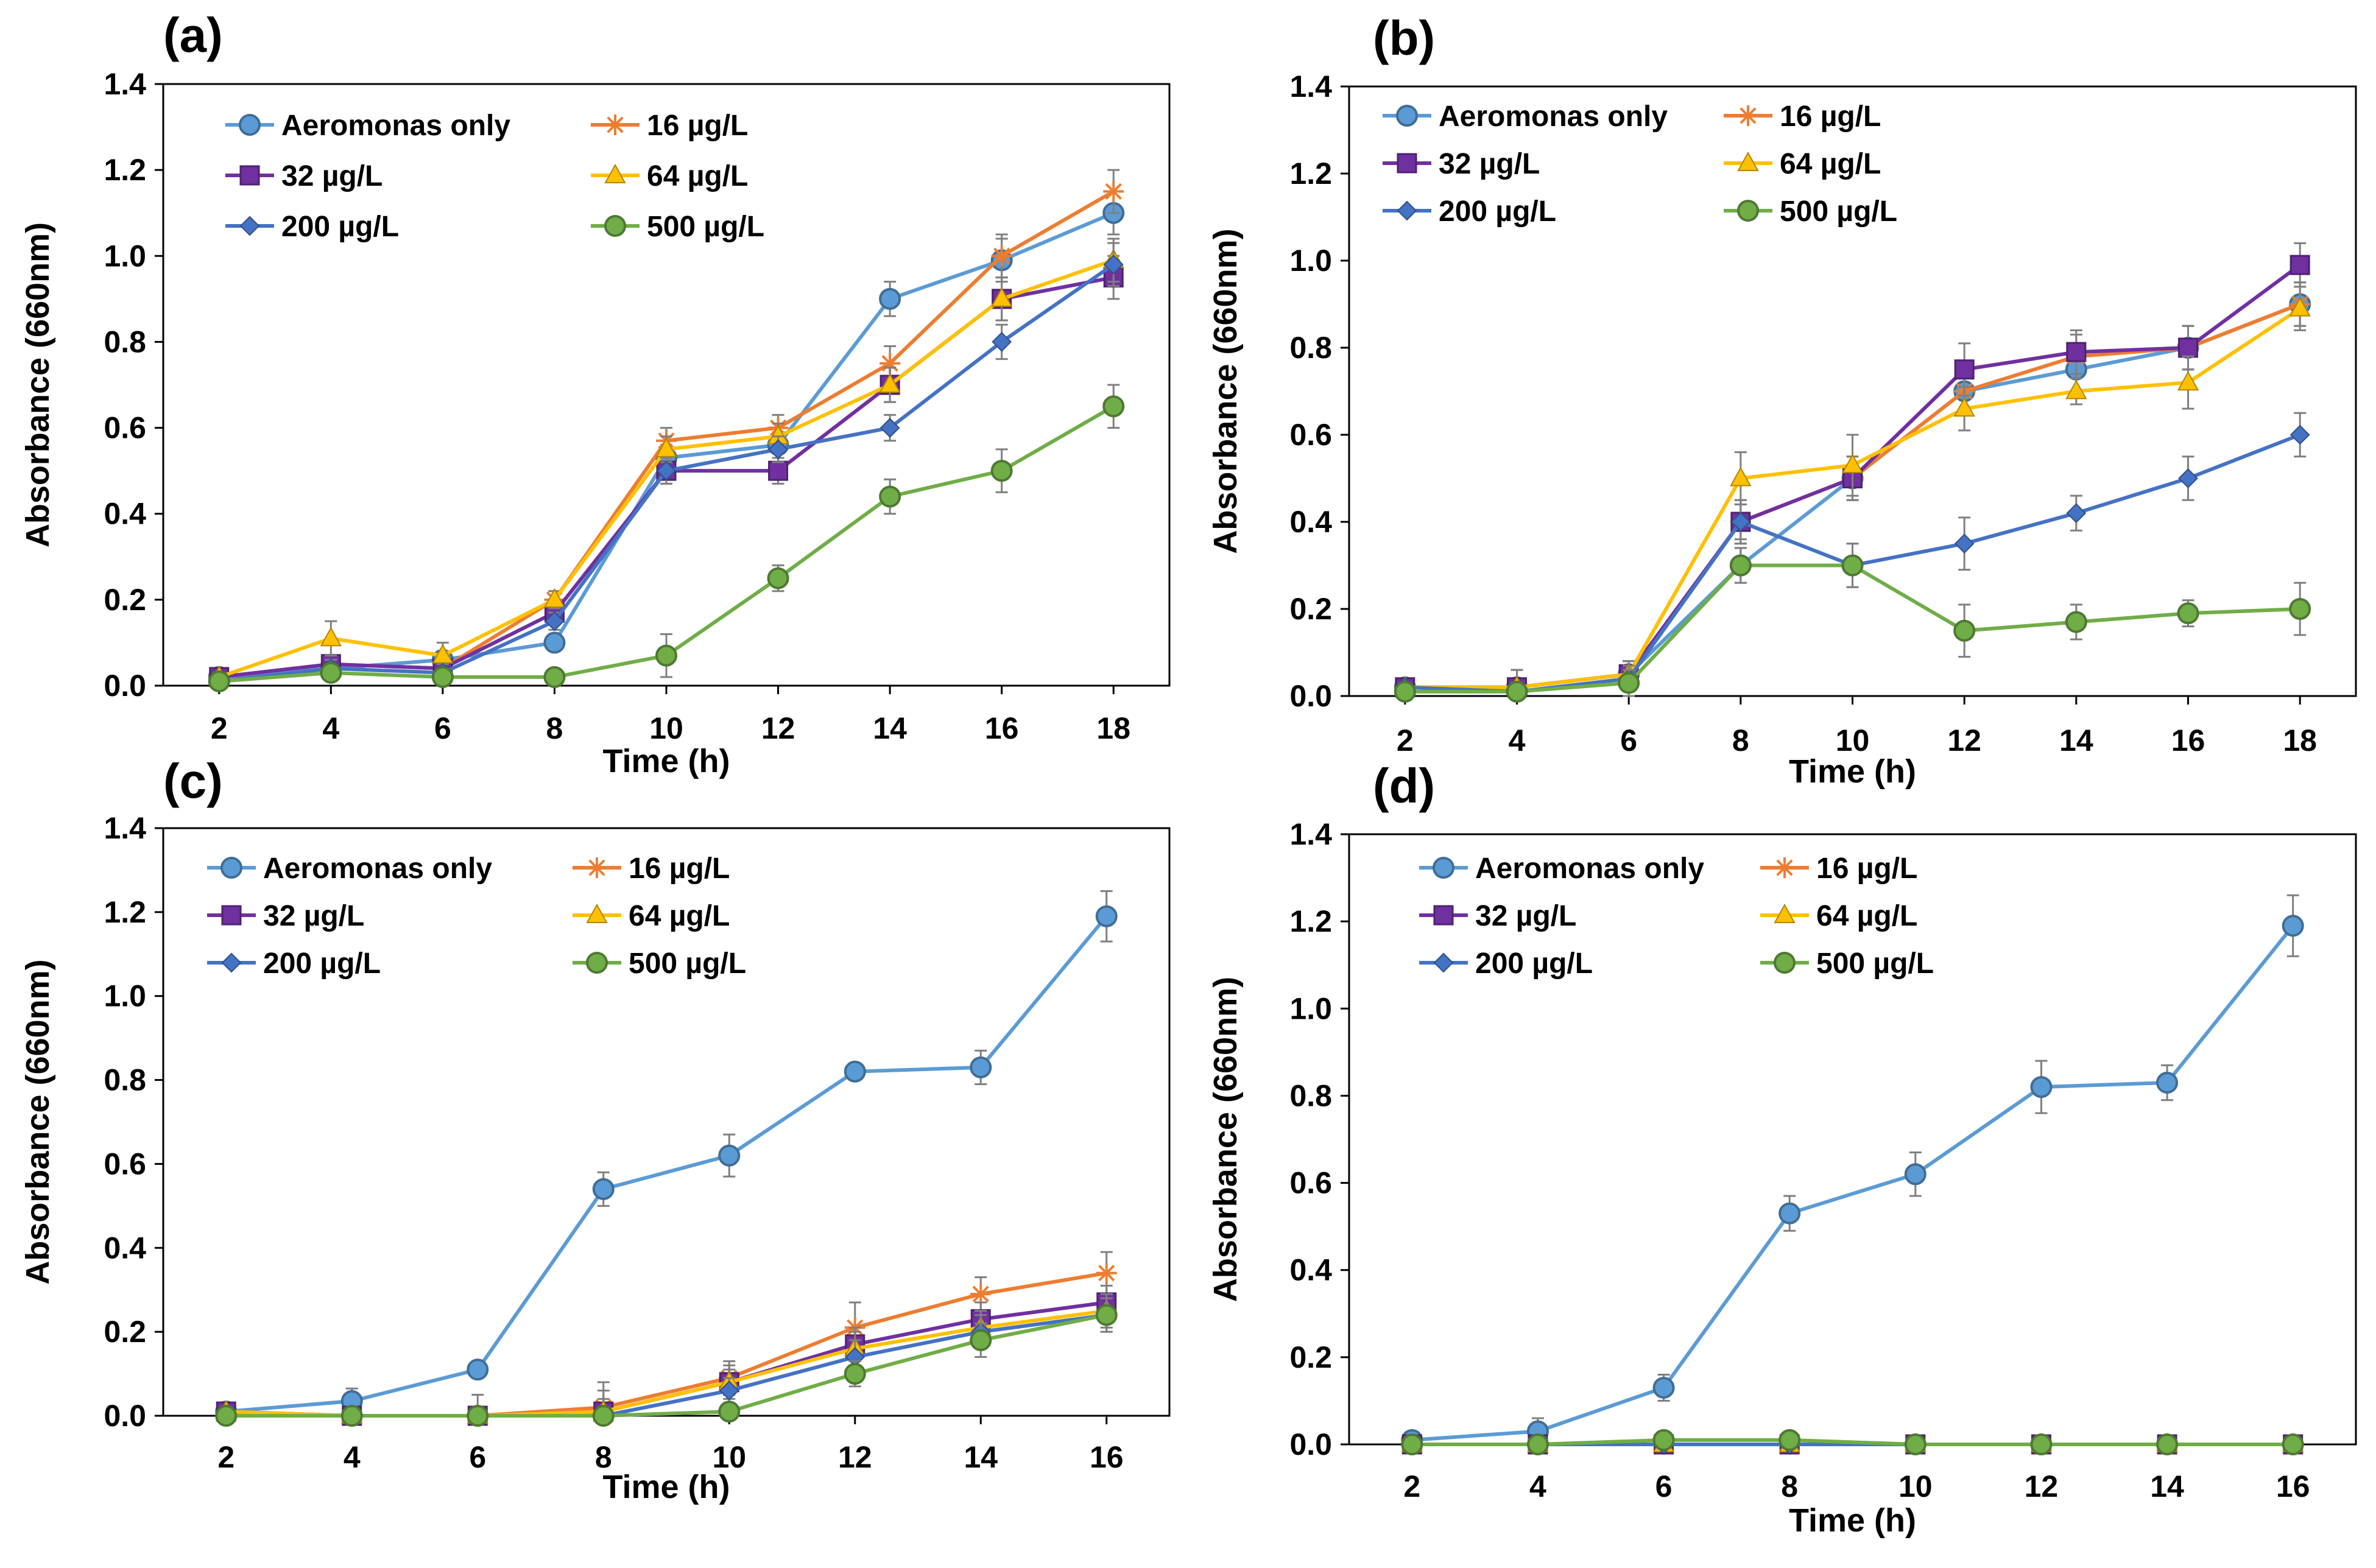 This screenshot has width=2376, height=1568. Describe the element at coordinates (1802, 117) in the screenshot. I see `legend-item: 16 µg/L` at that location.